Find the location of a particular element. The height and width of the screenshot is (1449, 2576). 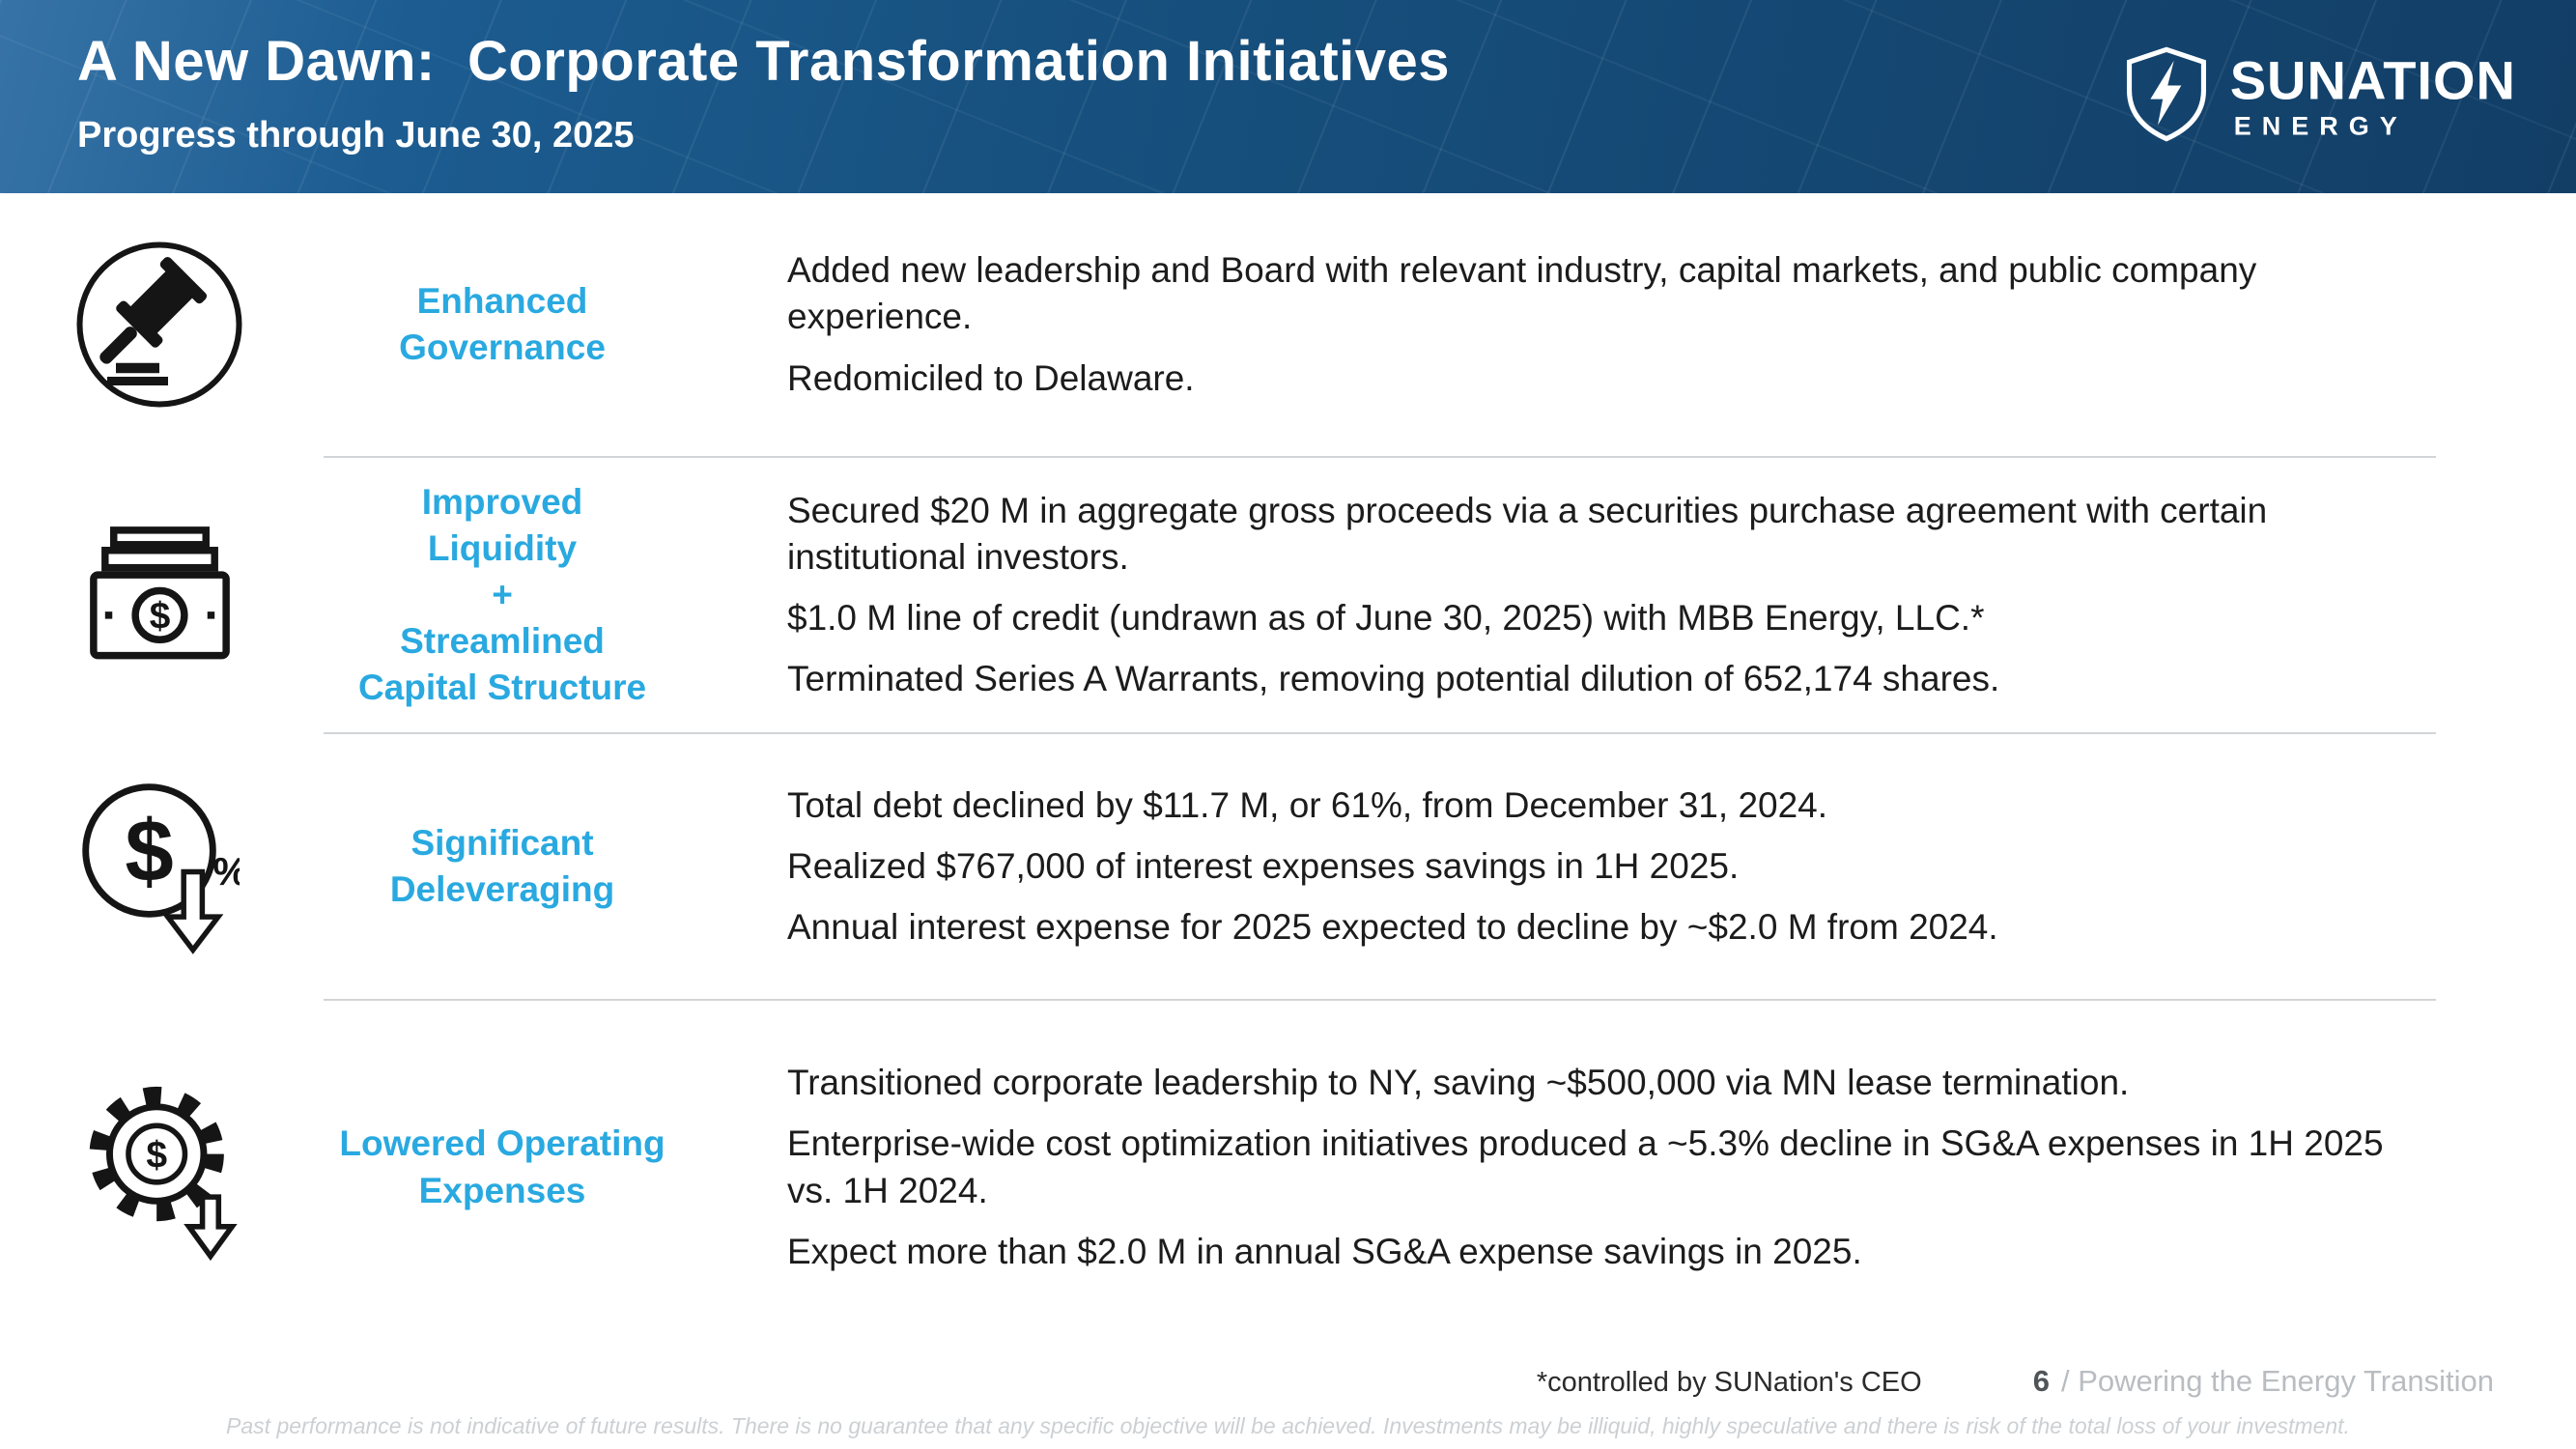

logo-sub: ENERGY is located at coordinates (2320, 126).